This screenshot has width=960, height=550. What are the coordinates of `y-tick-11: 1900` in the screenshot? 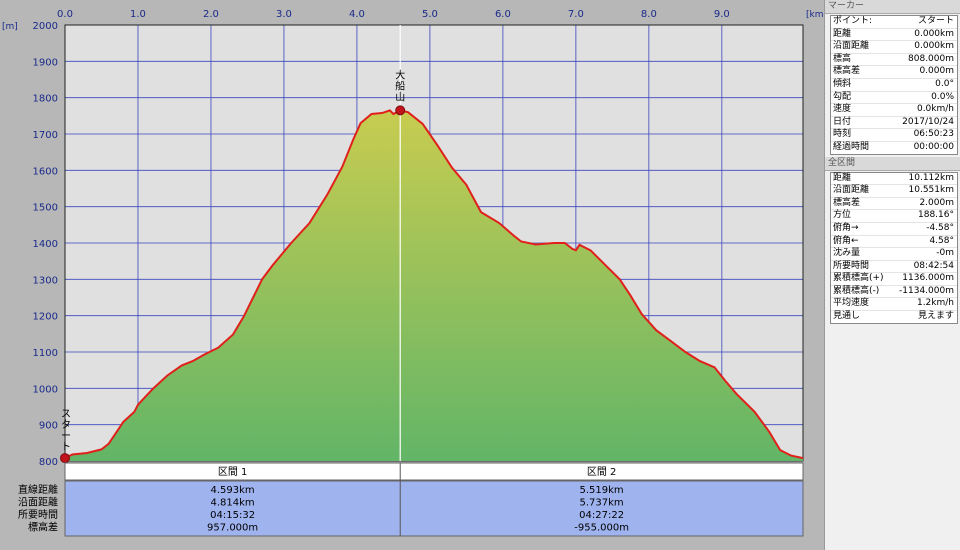 It's located at (45, 62).